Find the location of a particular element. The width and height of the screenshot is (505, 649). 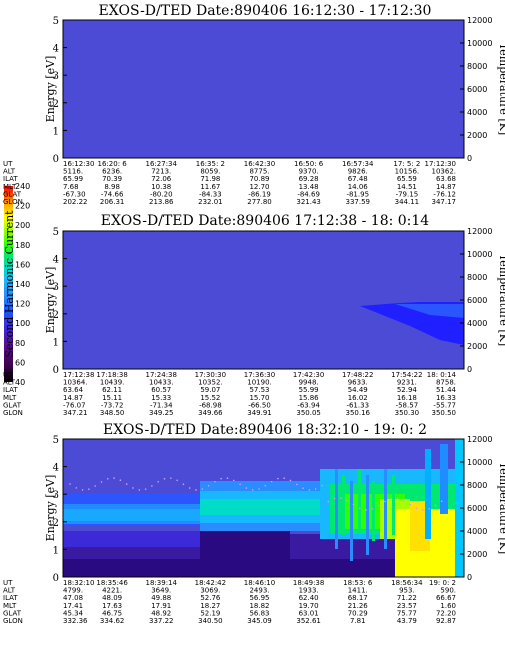

ann-value: 66.67 is located at coordinates (446, 598).